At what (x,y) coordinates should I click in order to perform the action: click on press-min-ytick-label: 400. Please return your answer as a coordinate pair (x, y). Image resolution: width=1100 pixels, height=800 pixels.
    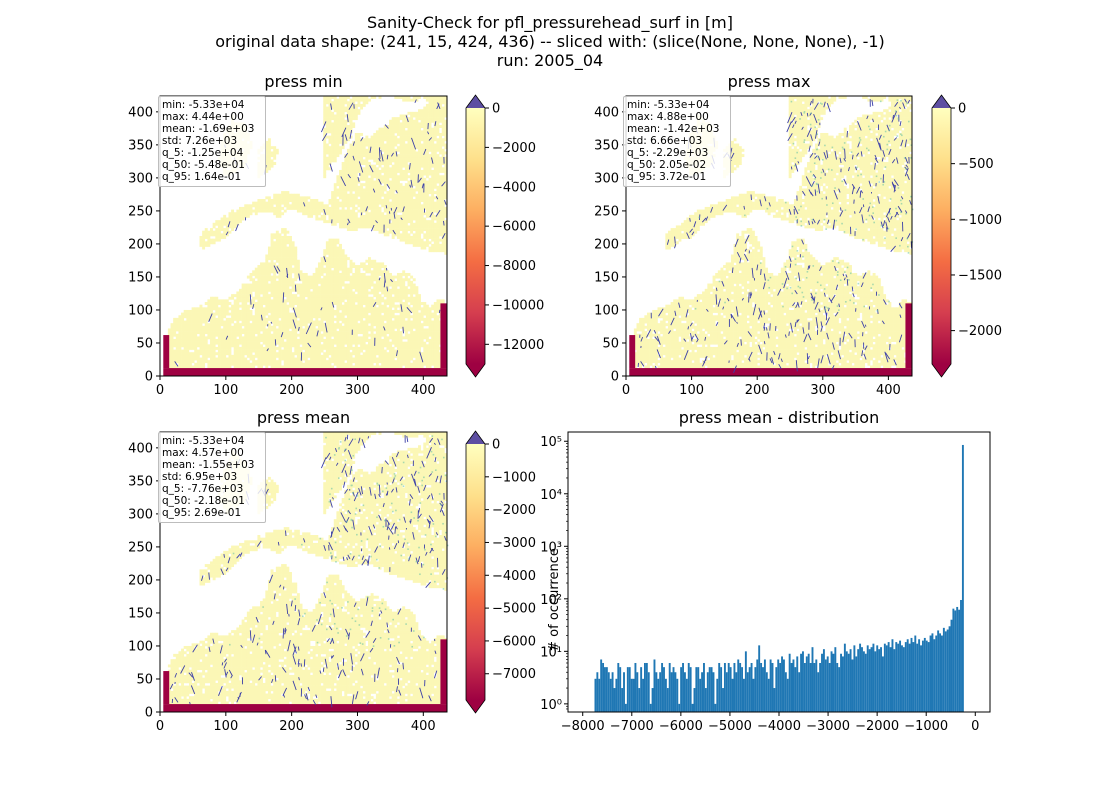
    Looking at the image, I should click on (140, 112).